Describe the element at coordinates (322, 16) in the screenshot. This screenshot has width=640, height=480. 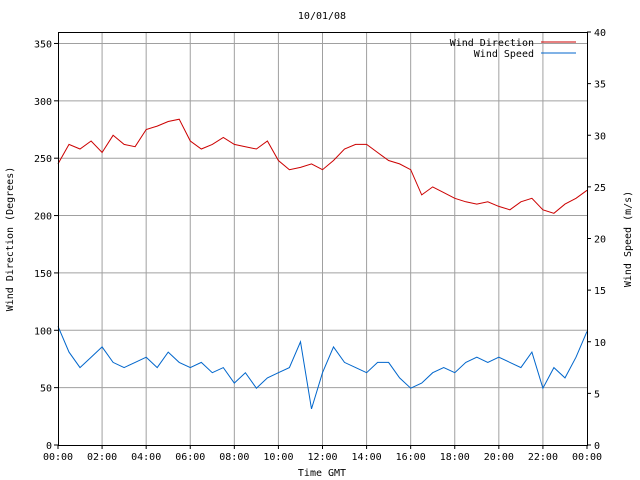
I see `chart-title: 10/01/08` at that location.